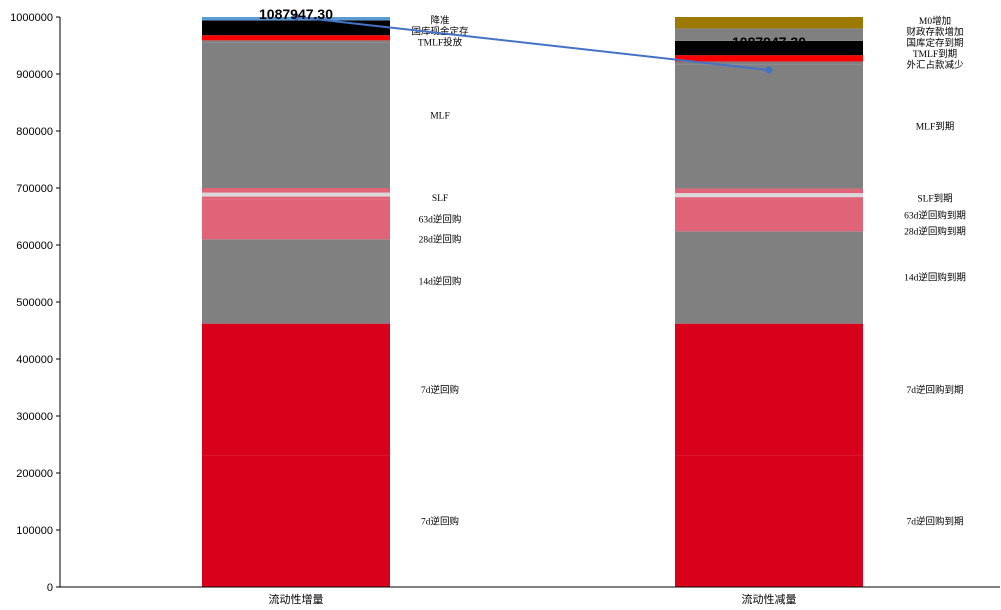  I want to click on segment-label: 28d逆回购到期, so click(935, 231).